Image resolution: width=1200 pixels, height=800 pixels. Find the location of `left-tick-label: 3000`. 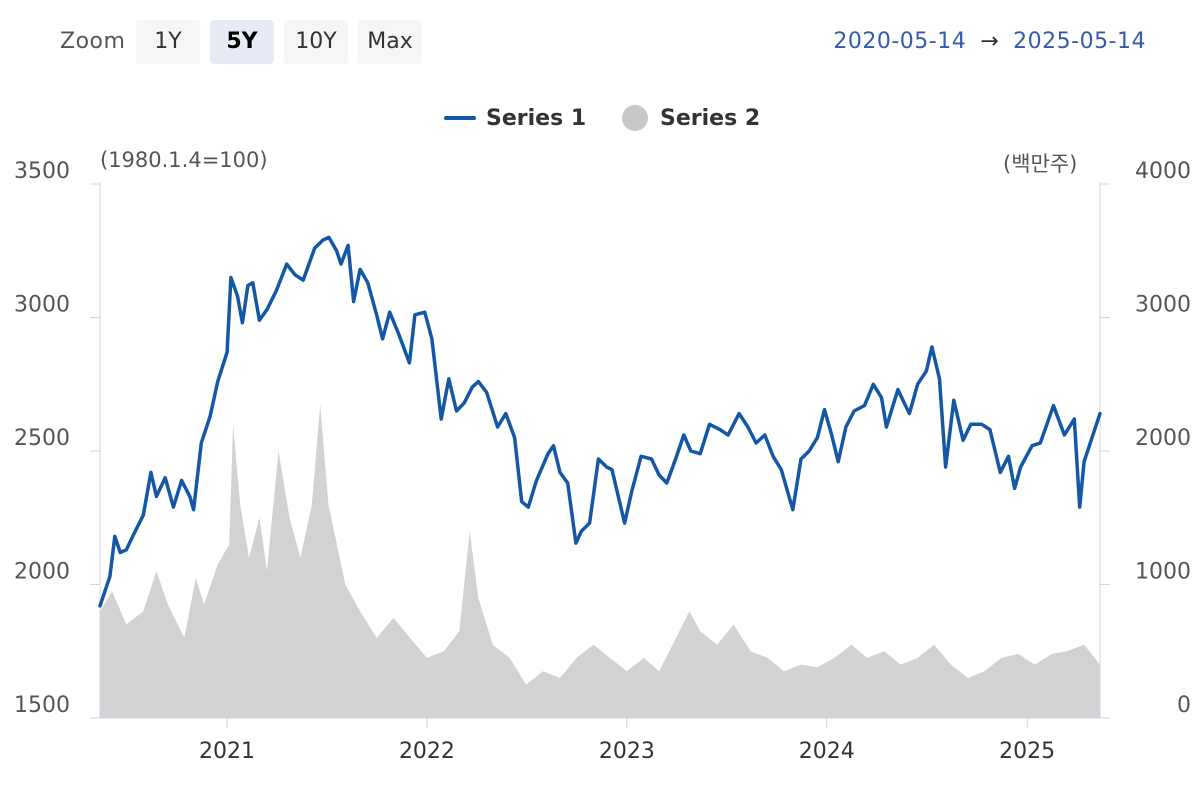

left-tick-label: 3000 is located at coordinates (42, 305).